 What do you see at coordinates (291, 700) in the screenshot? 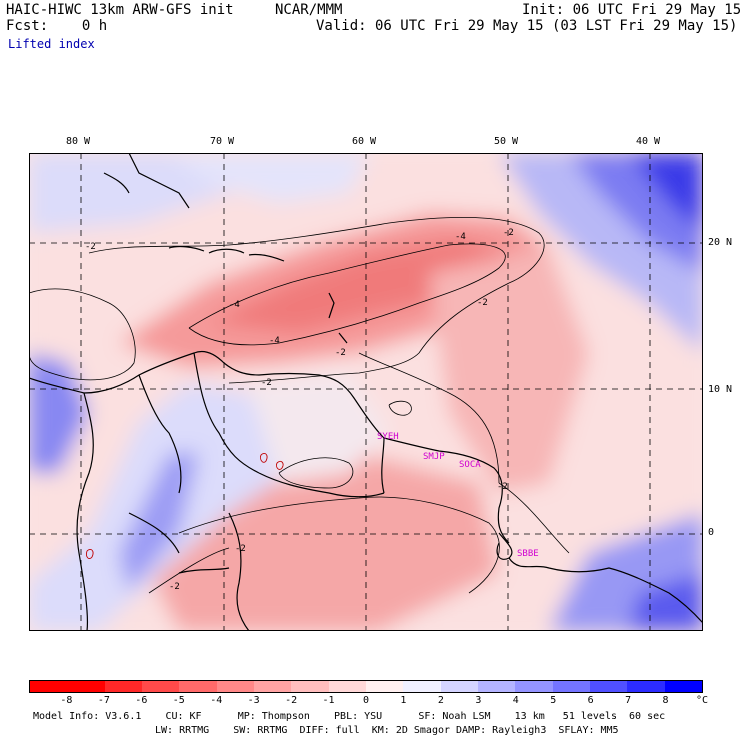
I see `colorbar-tick-label: -2` at bounding box center [291, 700].